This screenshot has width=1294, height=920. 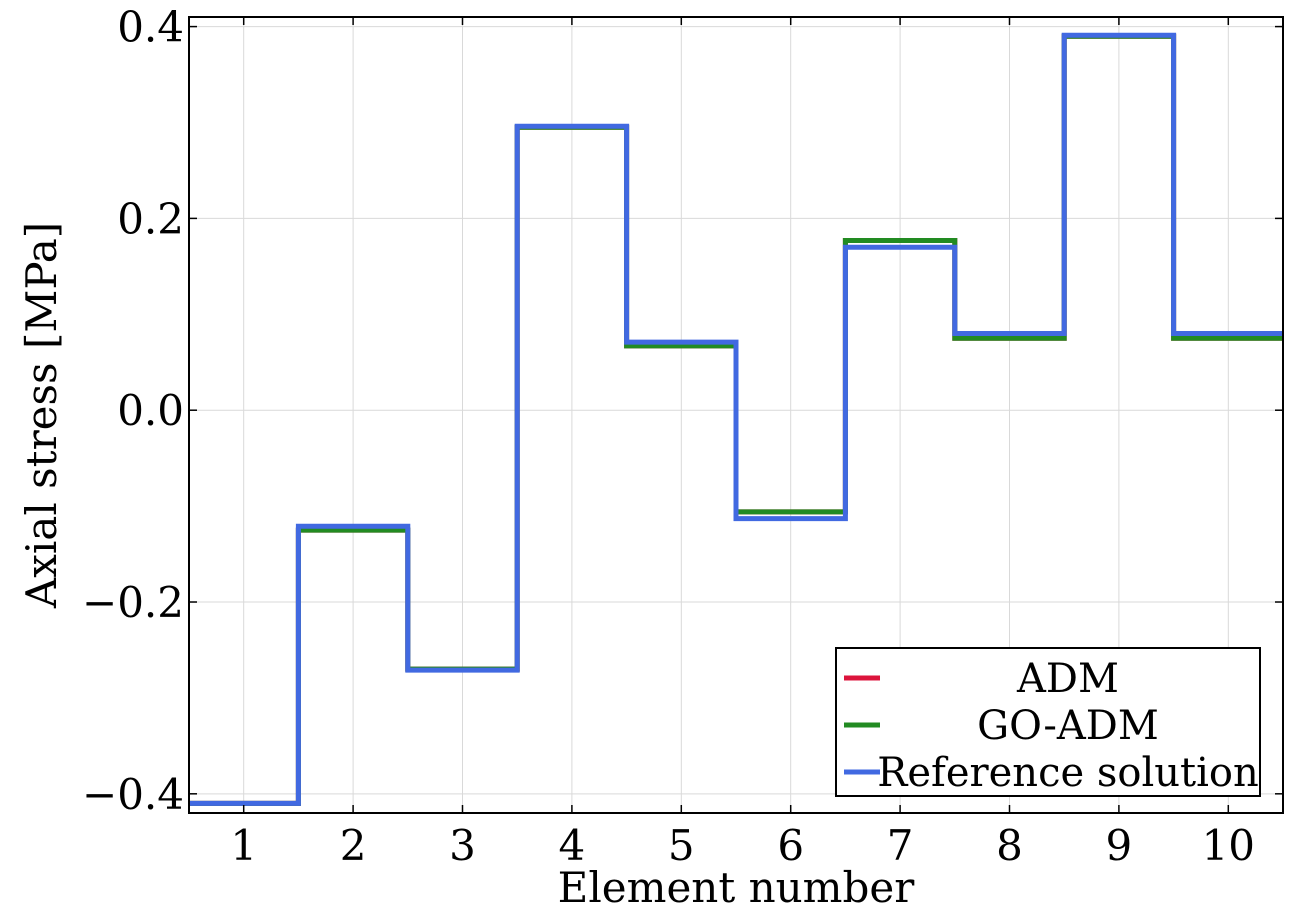 What do you see at coordinates (790, 845) in the screenshot?
I see `x-tick-label: 6` at bounding box center [790, 845].